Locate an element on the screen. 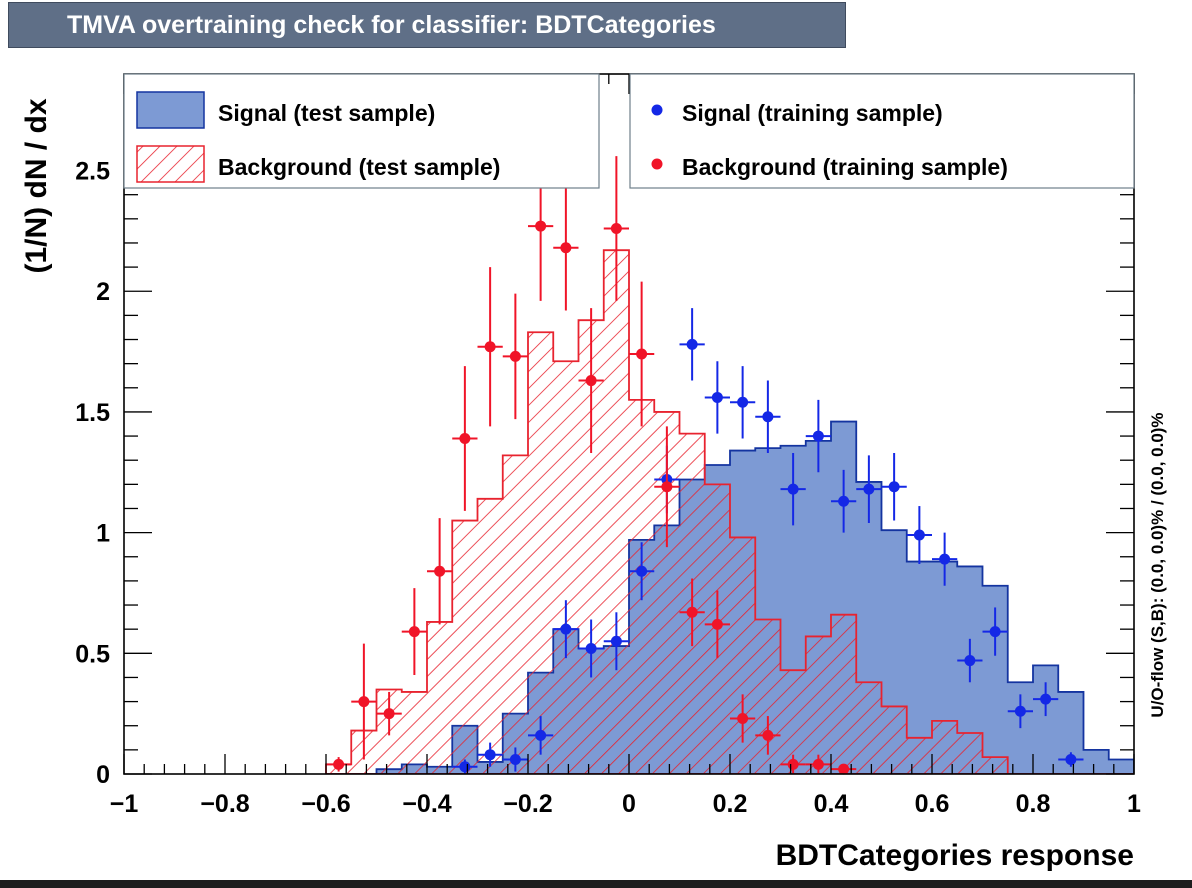 This screenshot has width=1192, height=888. x-tick-label: 0.8 is located at coordinates (1033, 804).